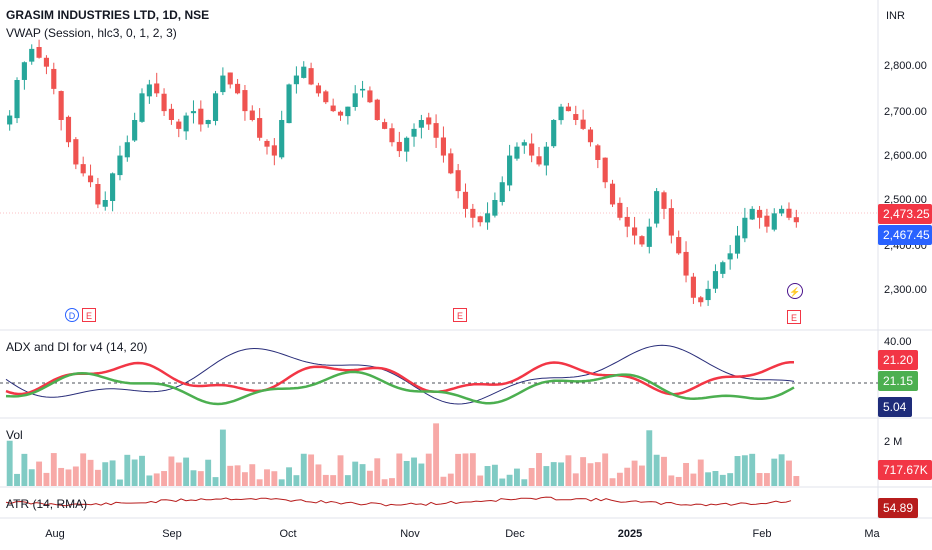 The image size is (932, 550). Describe the element at coordinates (795, 291) in the screenshot. I see `flash-event-icon: ⚡` at that location.